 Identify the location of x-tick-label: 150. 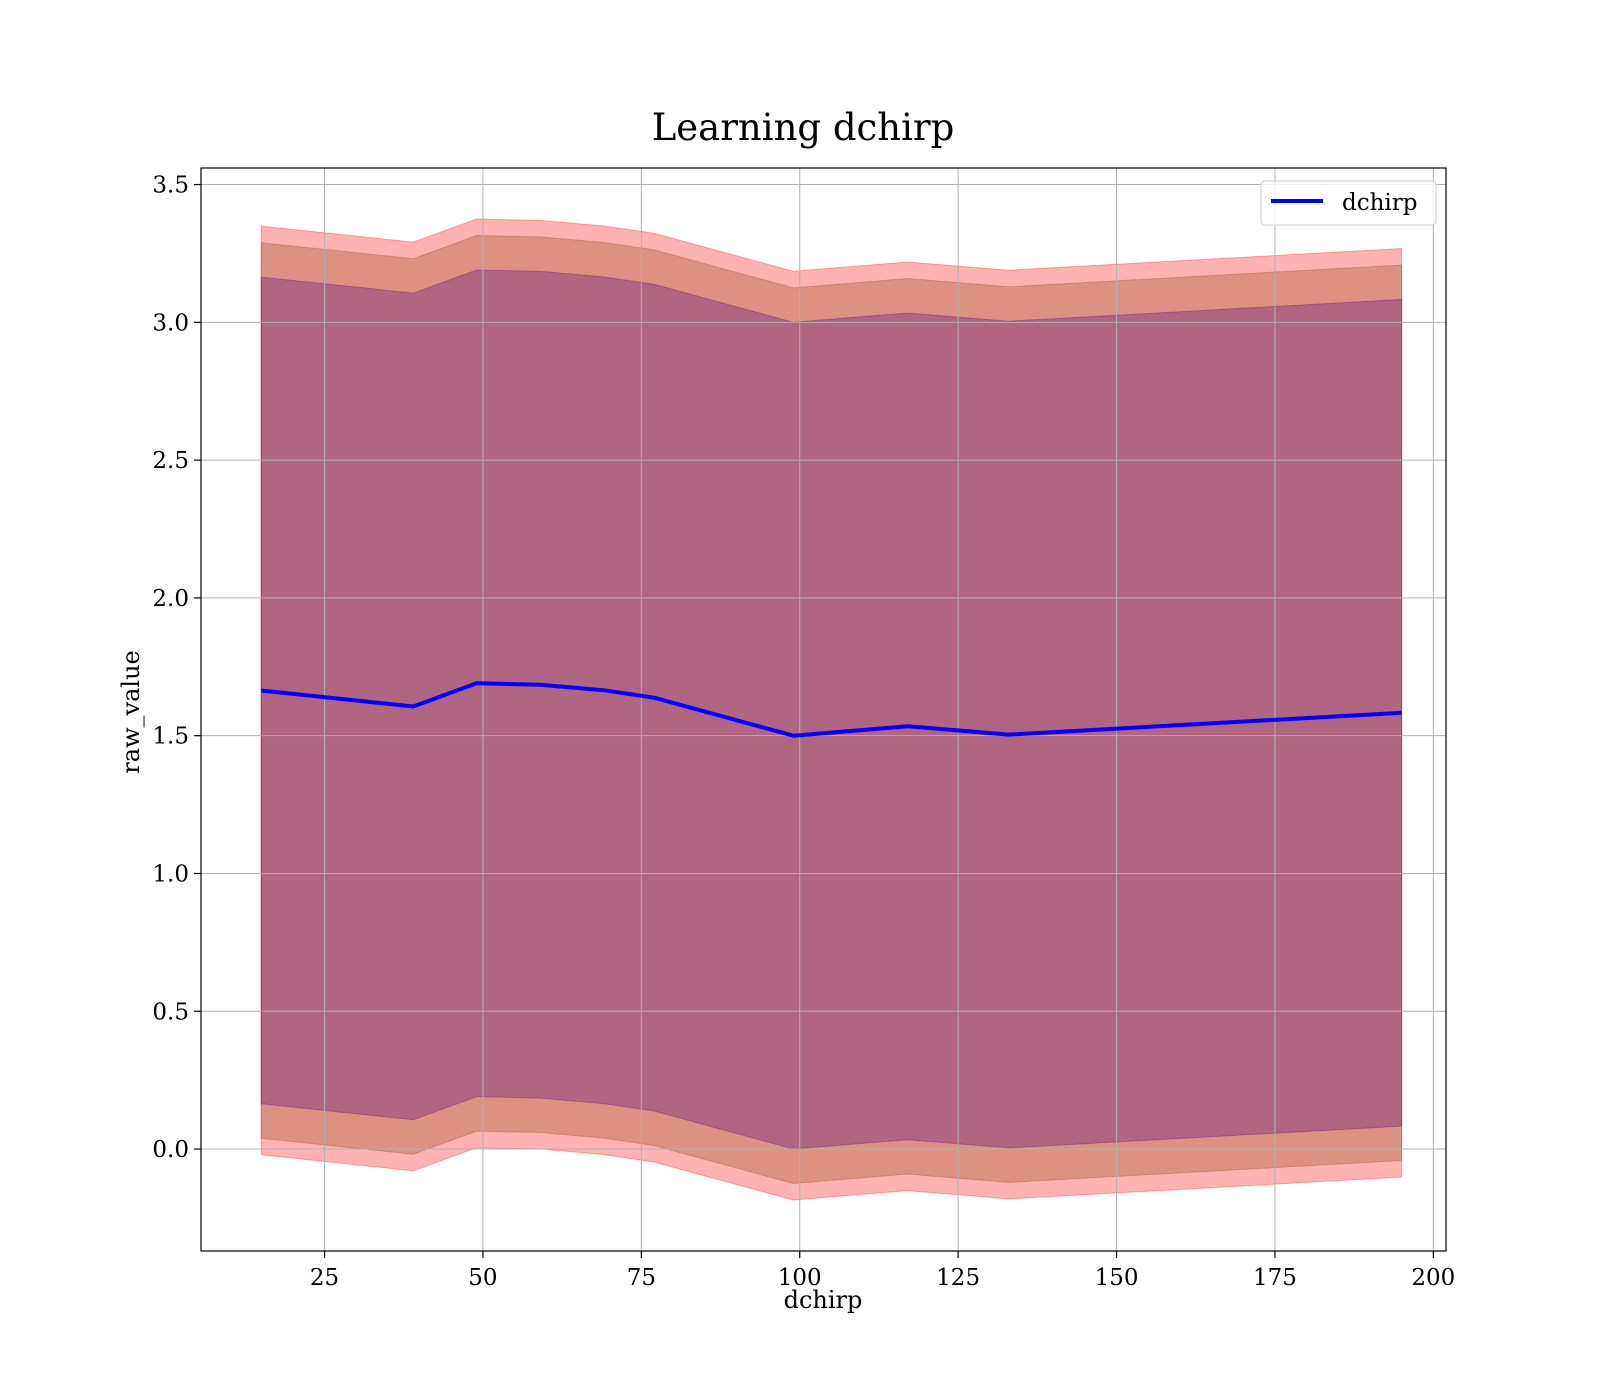
(1117, 1278).